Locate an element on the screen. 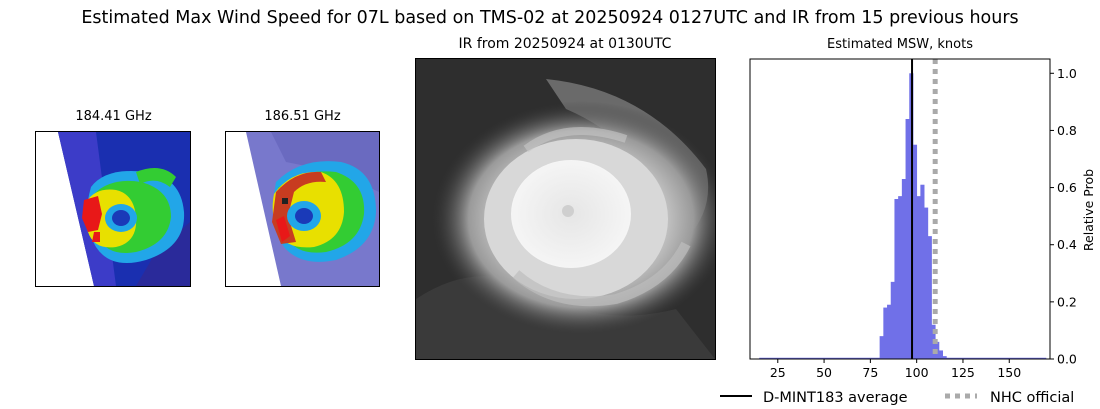 This screenshot has width=1100, height=409. x-tick-label: 125 is located at coordinates (963, 372).